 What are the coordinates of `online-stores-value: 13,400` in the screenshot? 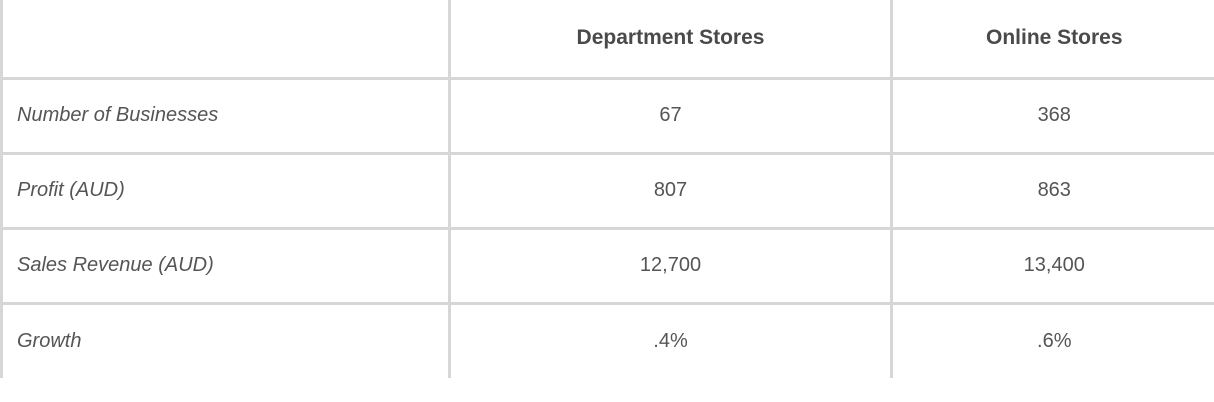 It's located at (1052, 265).